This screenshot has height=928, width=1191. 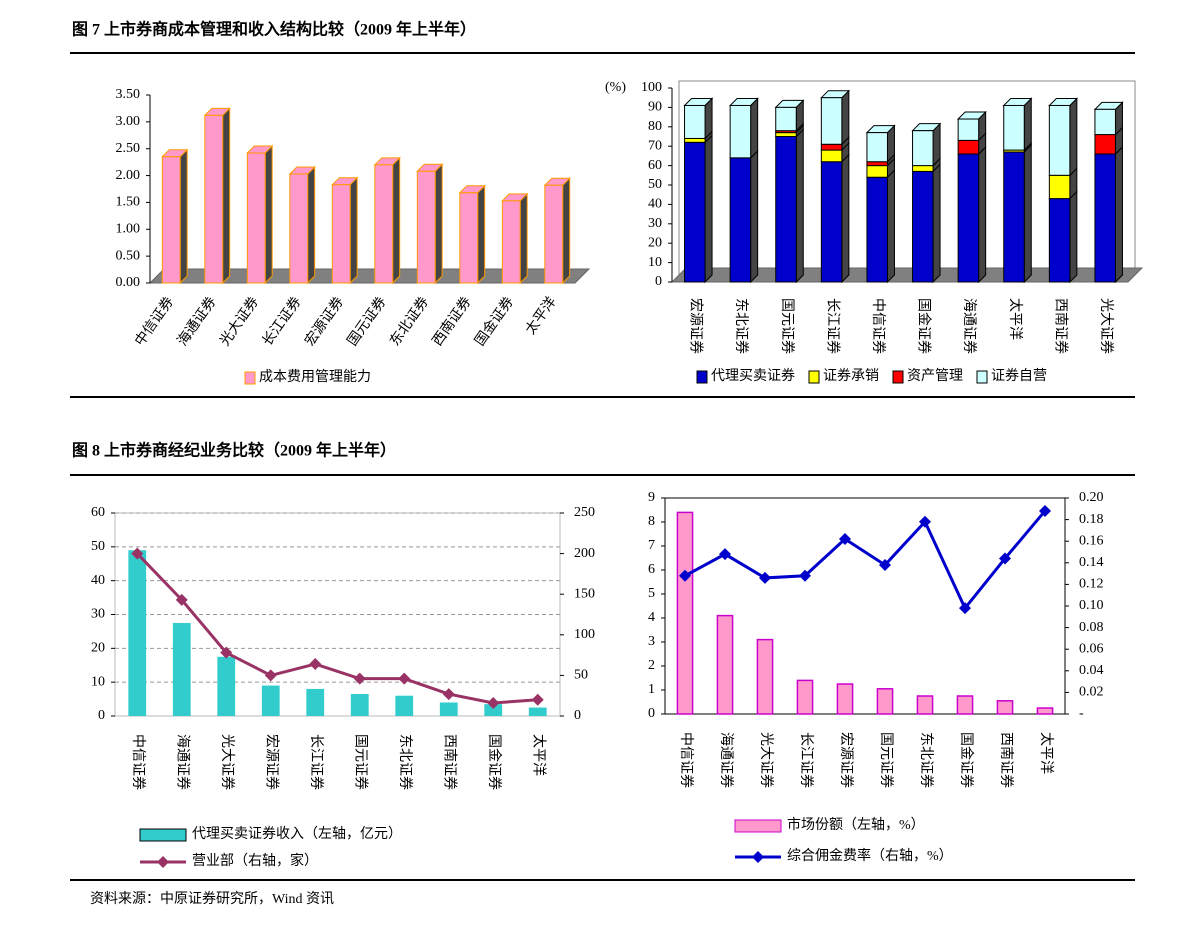 What do you see at coordinates (655, 107) in the screenshot?
I see `y-tick-label: 90` at bounding box center [655, 107].